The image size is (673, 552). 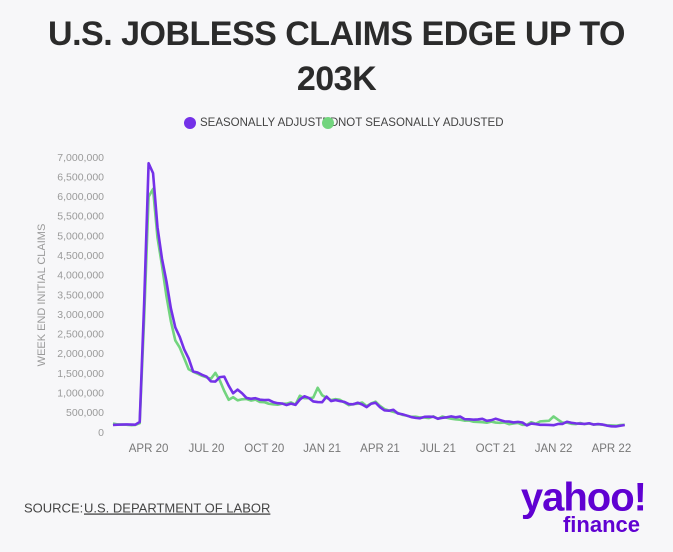 I want to click on chart-title: U.S. JOBLESS CLAIMS EDGE UP TO 203K, so click(x=336, y=56).